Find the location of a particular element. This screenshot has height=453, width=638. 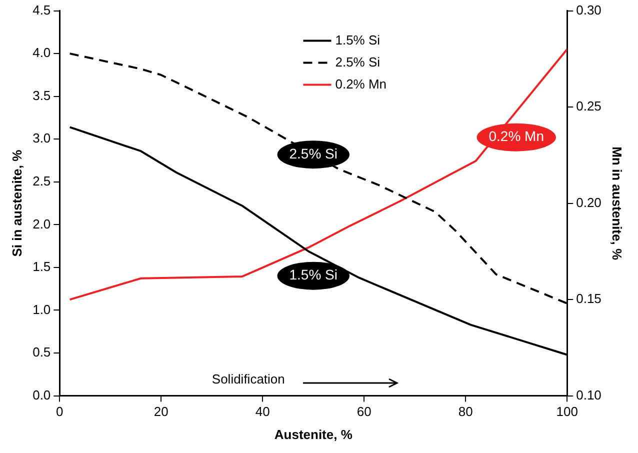

y-axis-title: Si in austenite, % is located at coordinates (16, 203).